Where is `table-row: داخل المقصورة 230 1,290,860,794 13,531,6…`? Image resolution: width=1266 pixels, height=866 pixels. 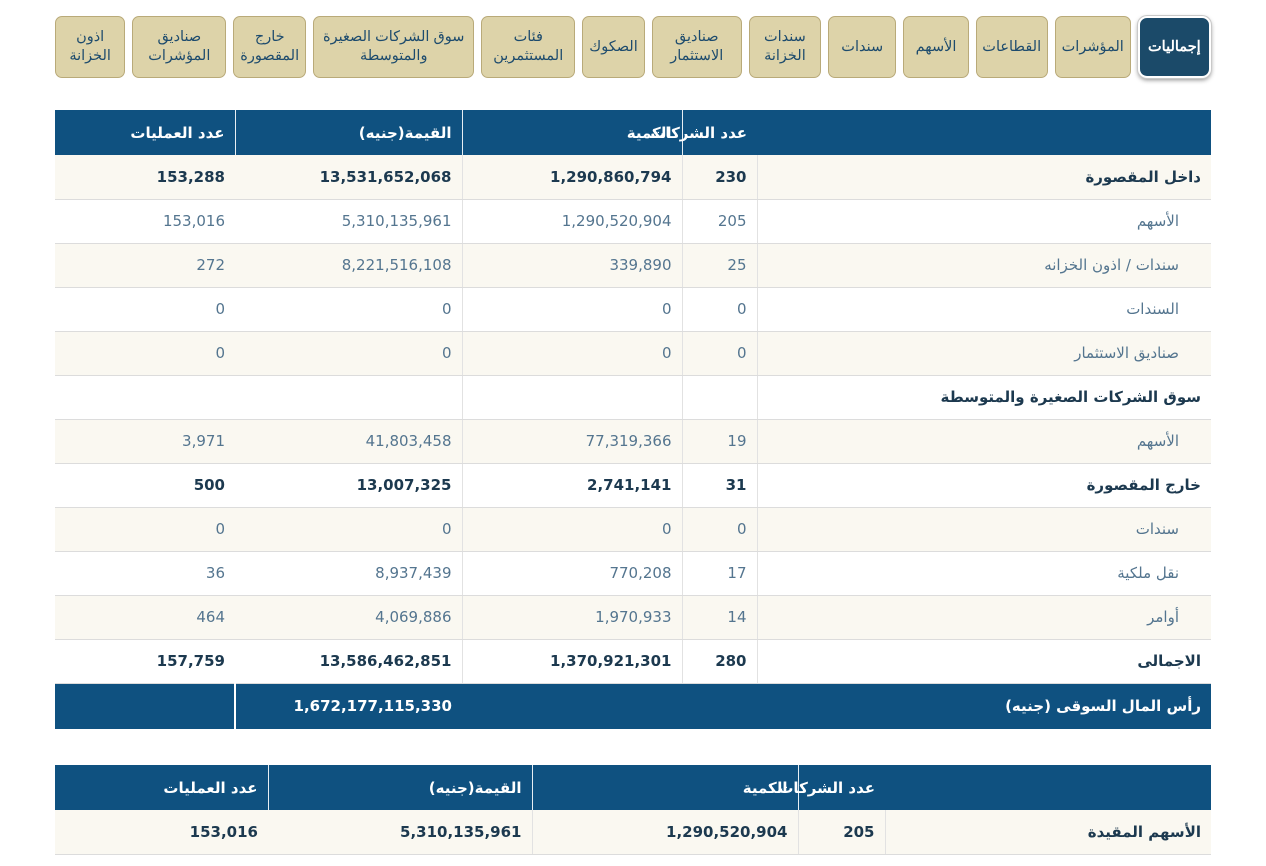
table-row: داخل المقصورة 230 1,290,860,794 13,531,6… is located at coordinates (633, 177).